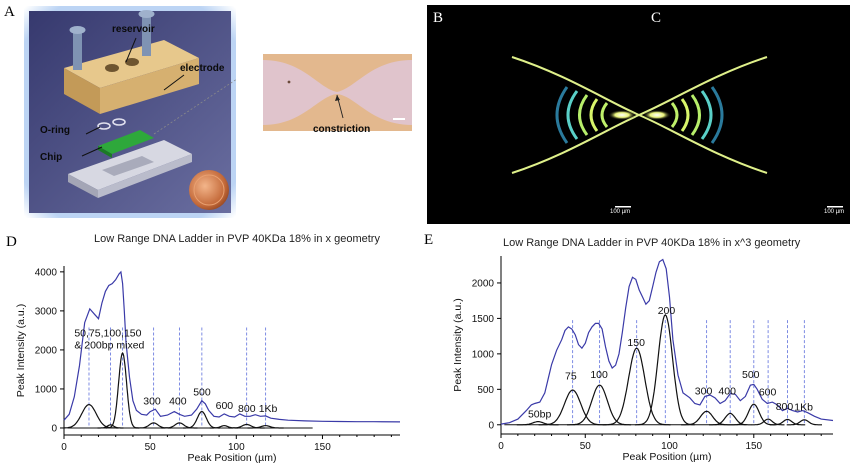  What do you see at coordinates (107, 333) in the screenshot?
I see `peak-annotation: 50,75,100,150` at bounding box center [107, 333].